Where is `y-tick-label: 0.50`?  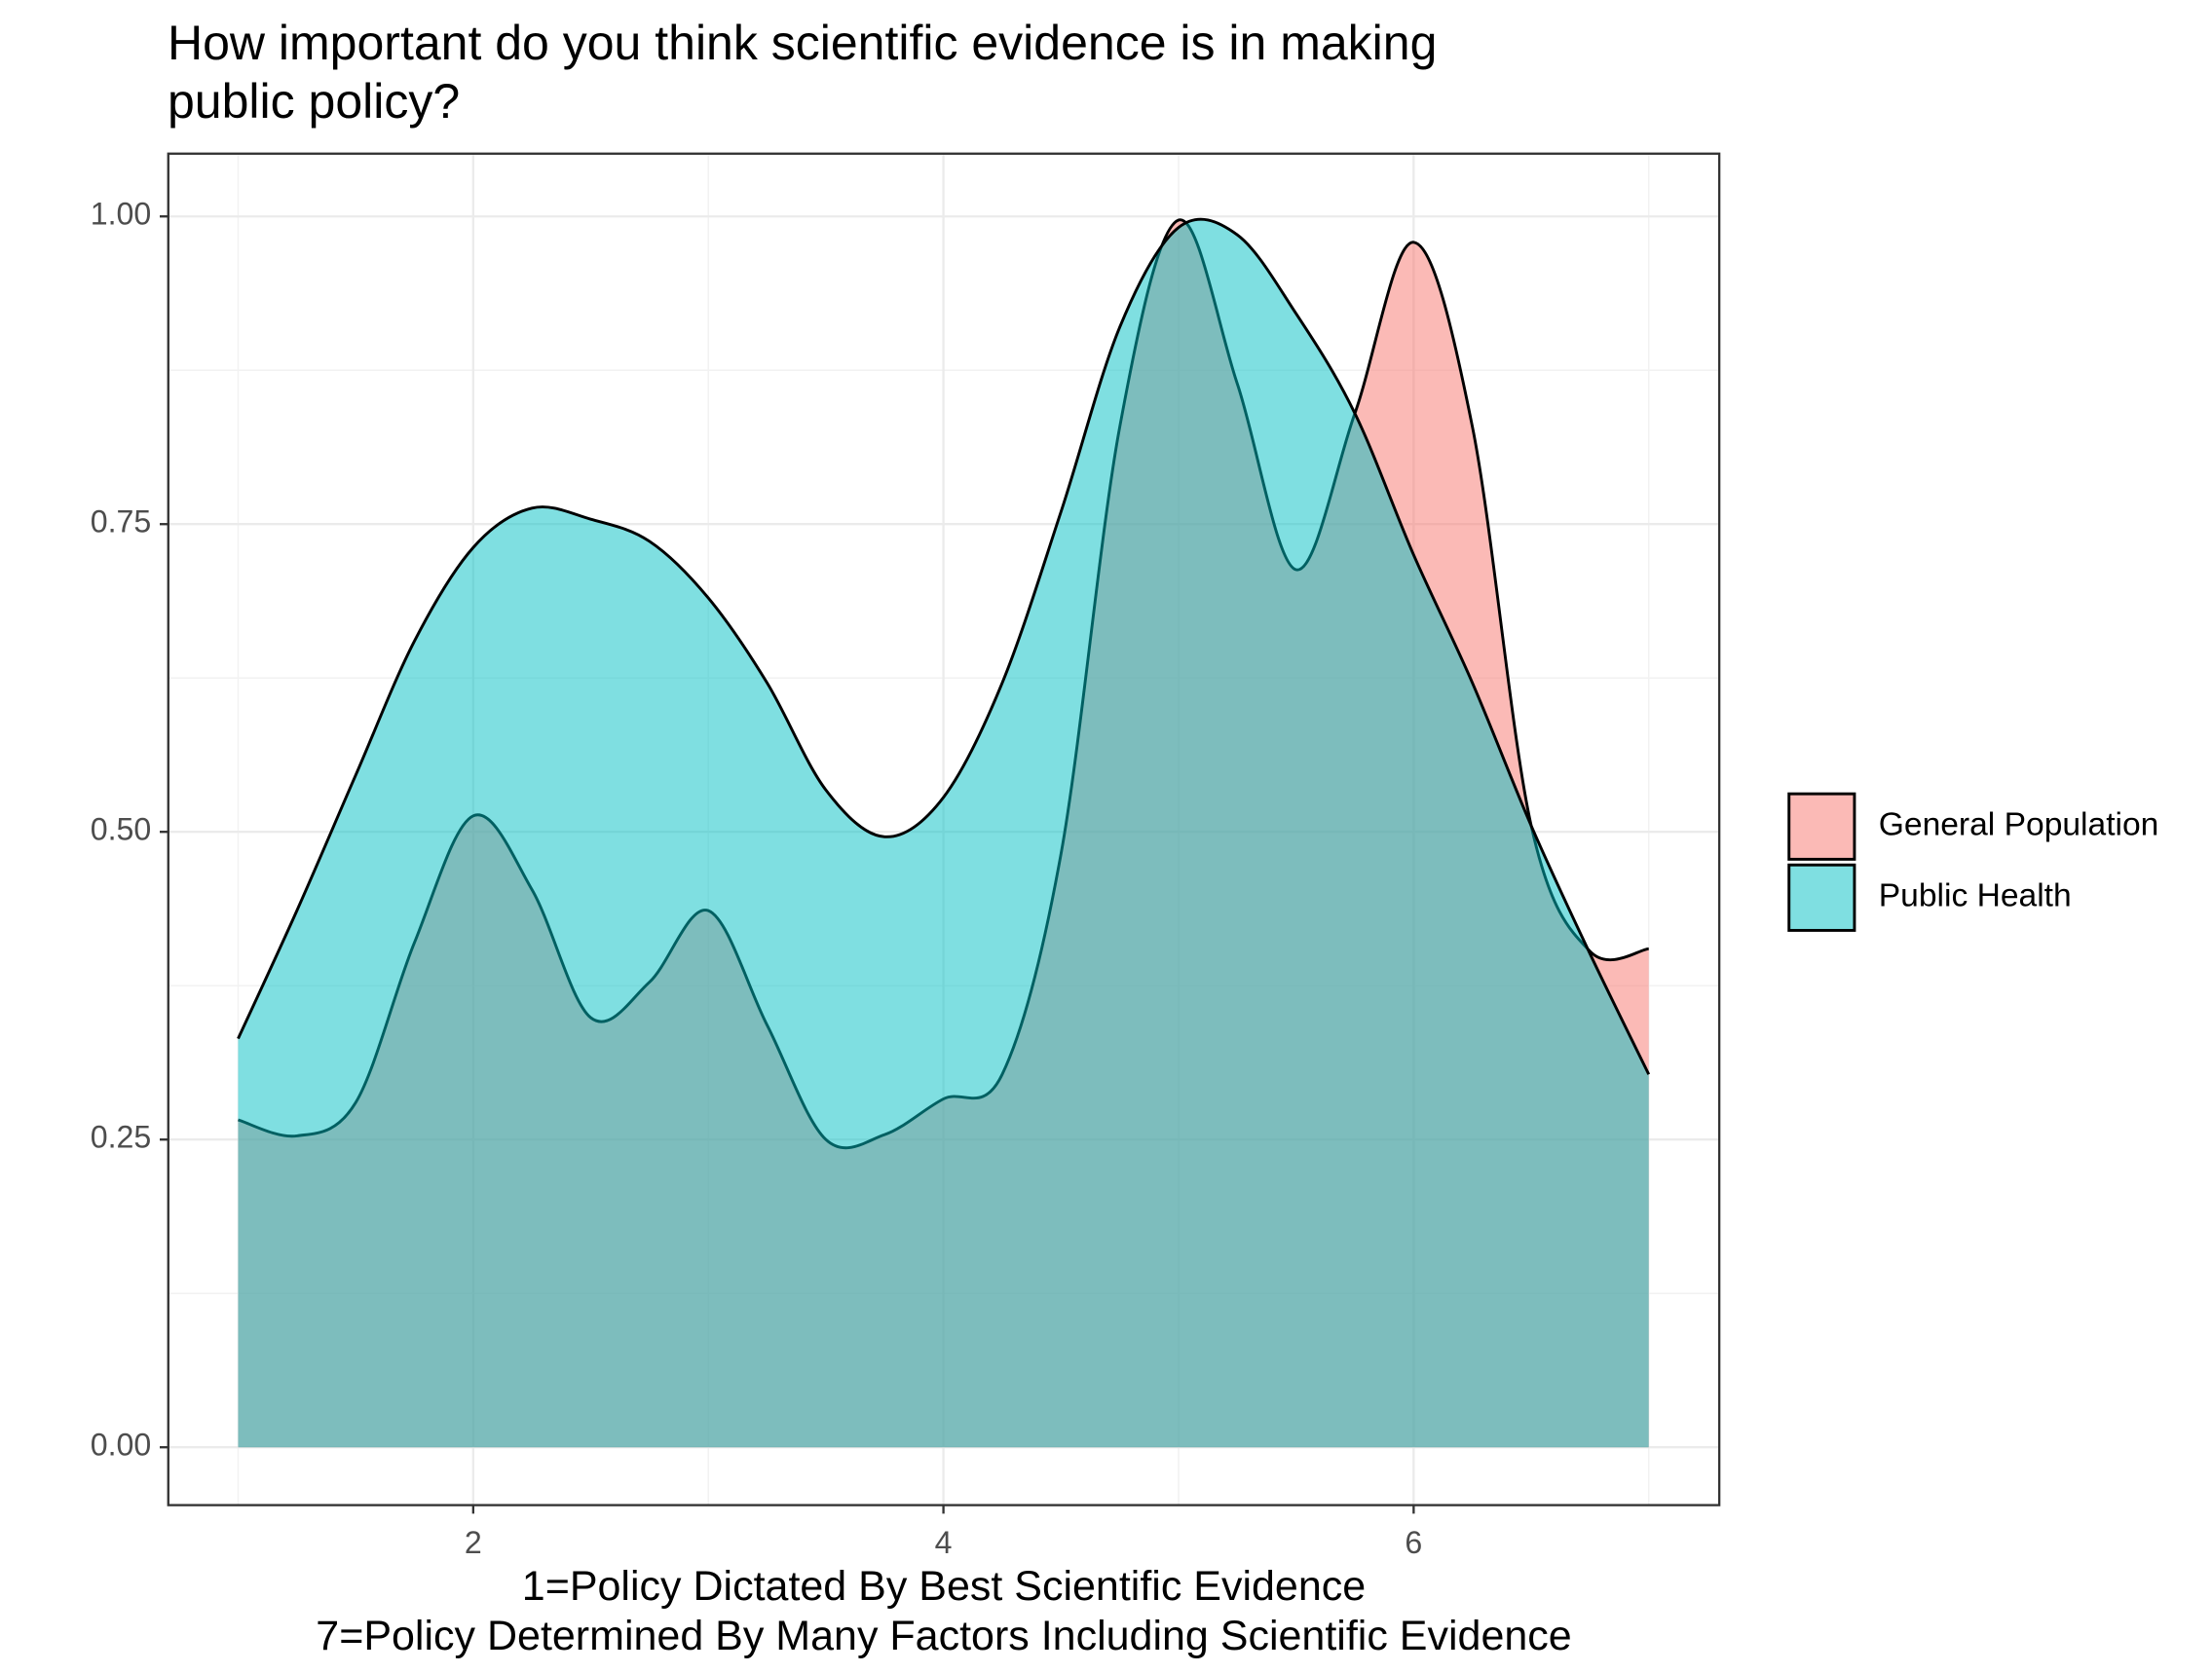 y-tick-label: 0.50 is located at coordinates (122, 830).